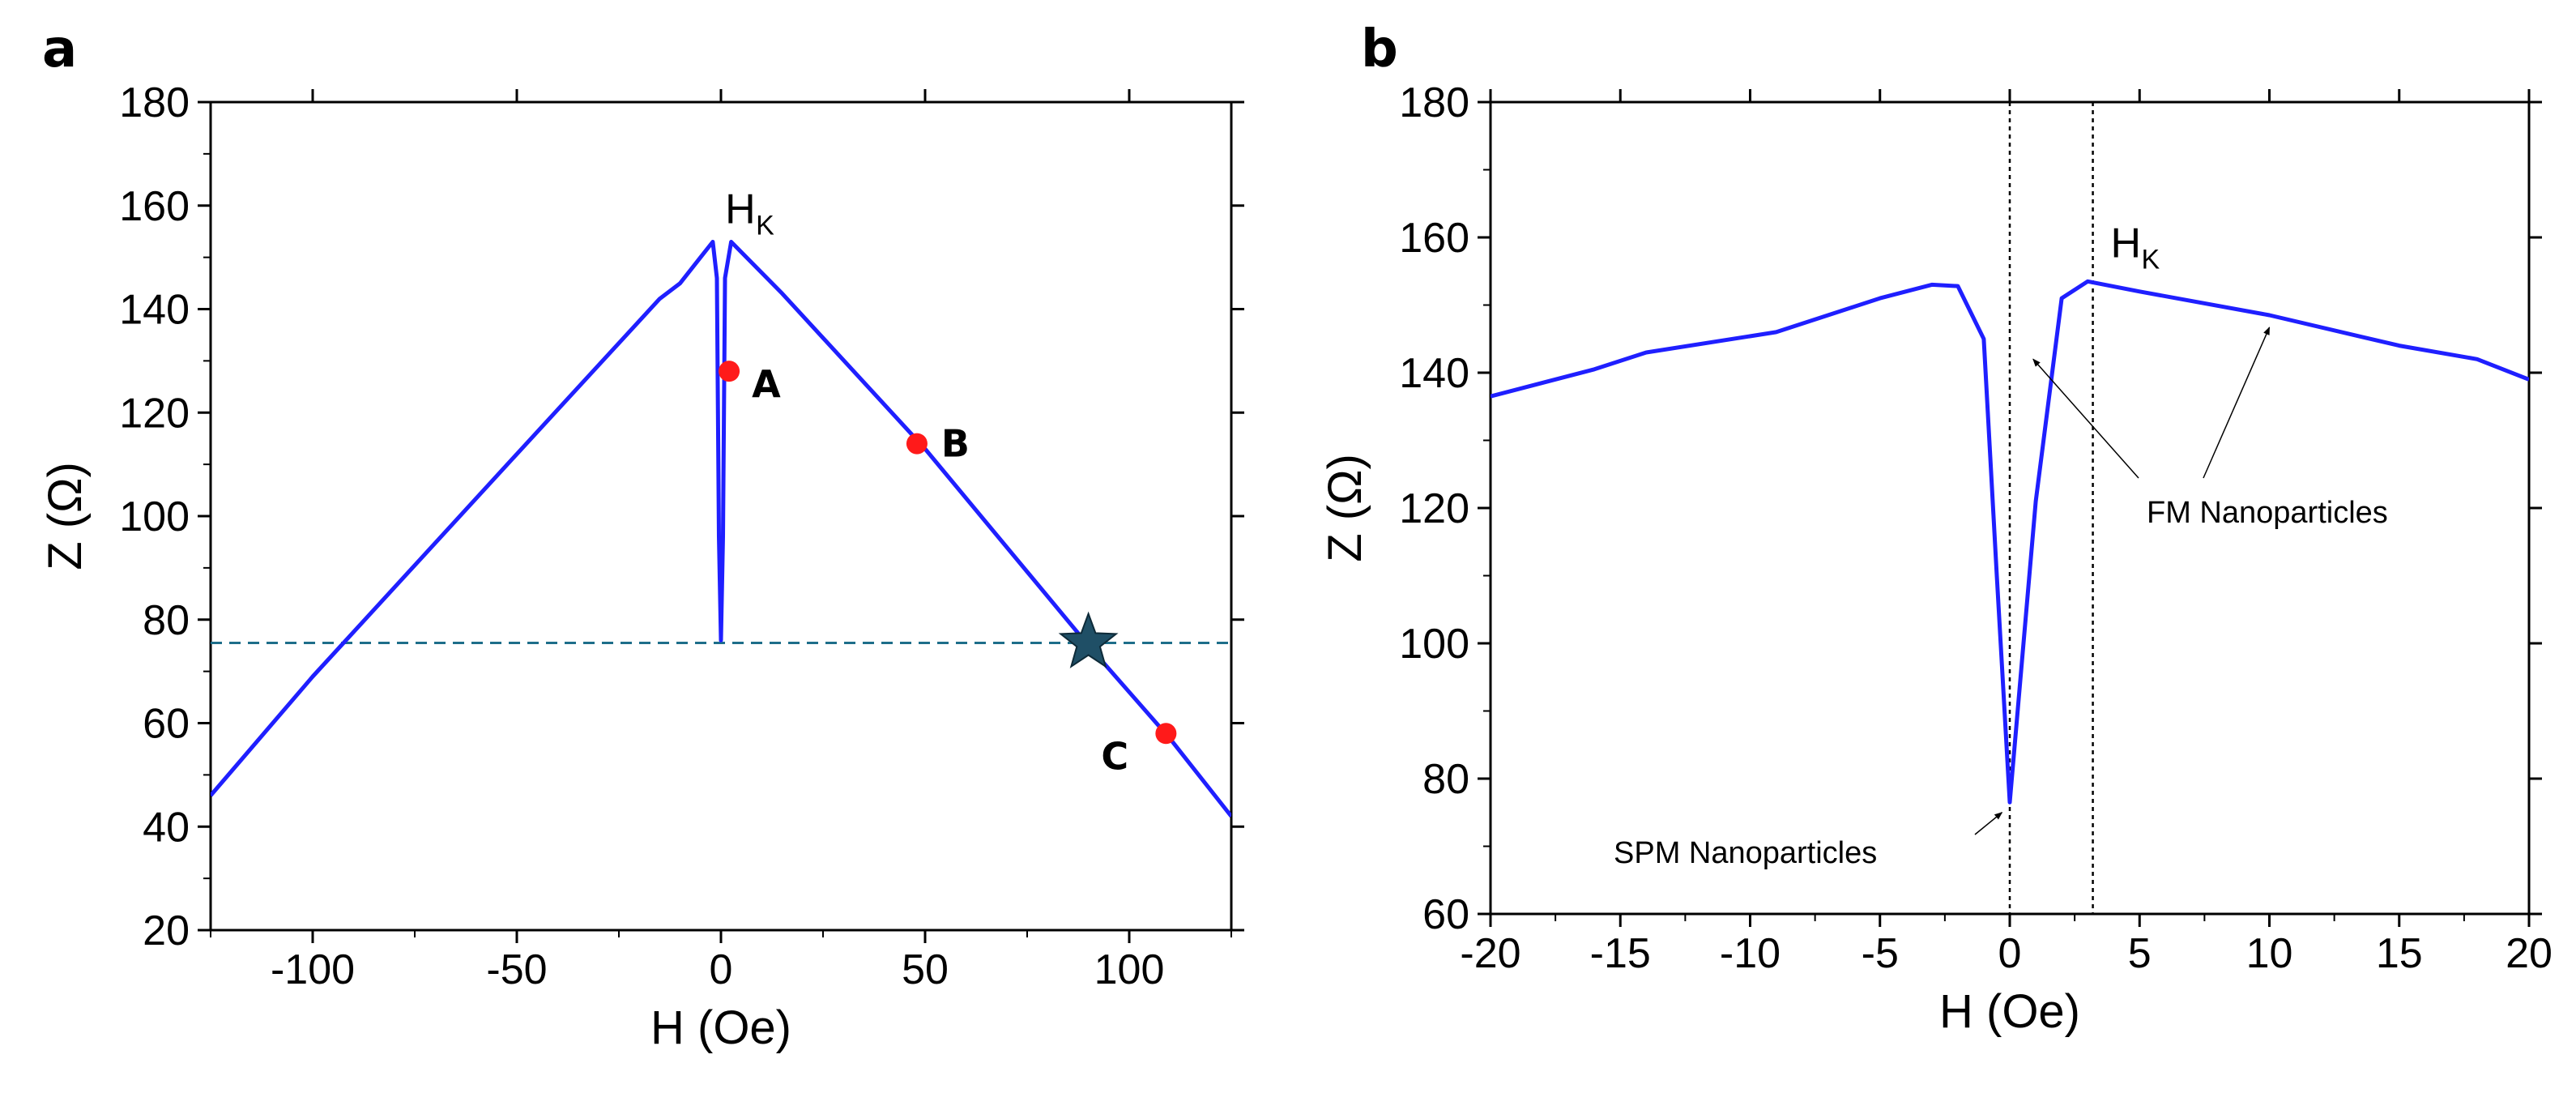 This screenshot has width=2576, height=1093. Describe the element at coordinates (917, 444) in the screenshot. I see `marker-point-b` at that location.